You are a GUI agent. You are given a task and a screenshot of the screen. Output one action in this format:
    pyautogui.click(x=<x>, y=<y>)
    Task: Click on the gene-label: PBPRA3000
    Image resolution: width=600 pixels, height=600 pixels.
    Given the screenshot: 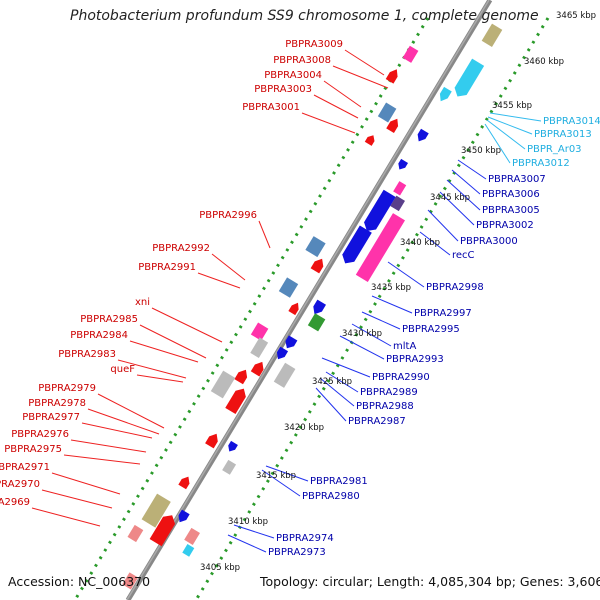 What is the action you would take?
    pyautogui.click(x=489, y=241)
    